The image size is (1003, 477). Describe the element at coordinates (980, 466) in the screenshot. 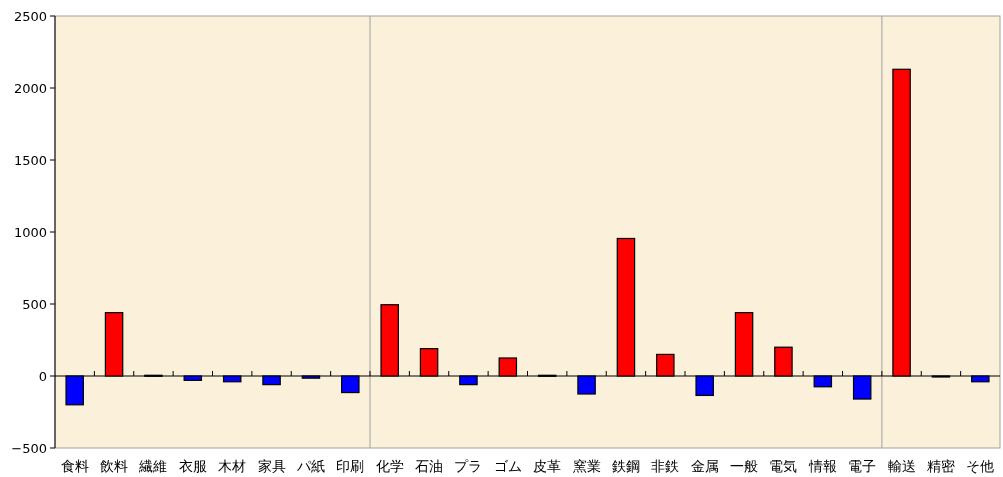

I see `x-tick-label: そ他` at that location.